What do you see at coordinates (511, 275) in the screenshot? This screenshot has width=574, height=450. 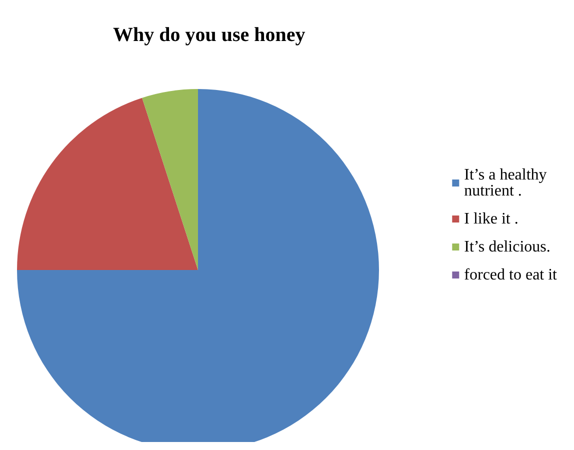 I see `legend-label: forced to eat it` at bounding box center [511, 275].